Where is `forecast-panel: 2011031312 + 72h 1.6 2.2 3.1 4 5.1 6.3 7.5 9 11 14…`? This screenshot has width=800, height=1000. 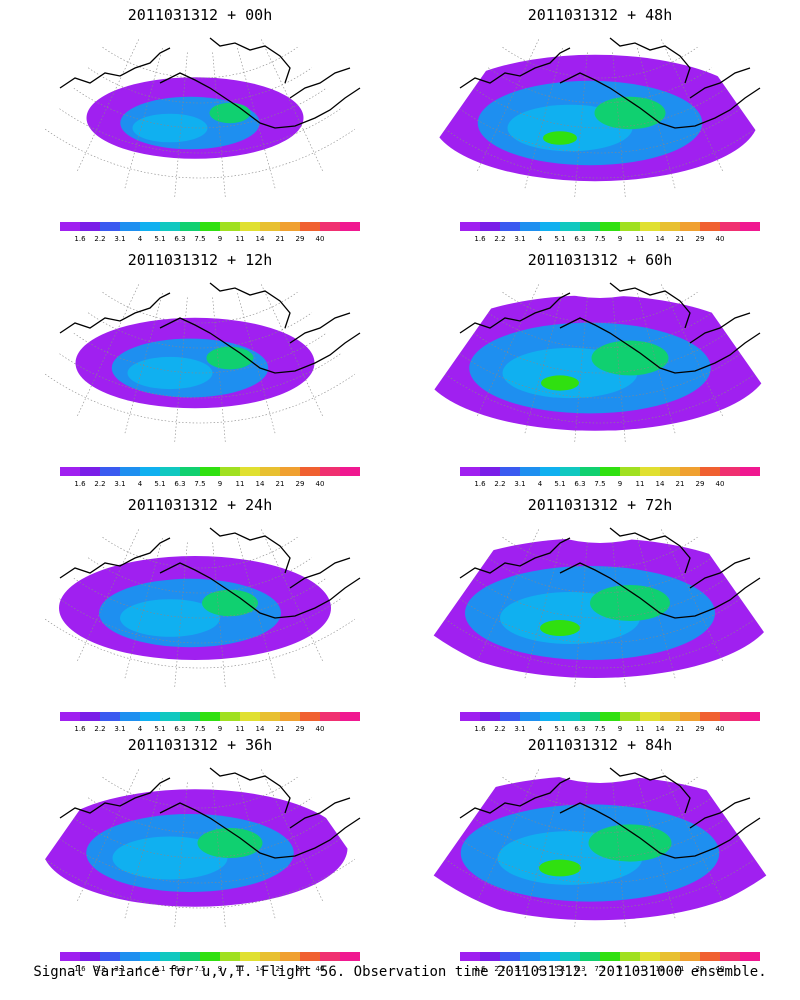
forecast-panel: 2011031312 + 72h 1.6 2.2 3.1 4 5.1 6.3 7.5 9 11 14… is located at coordinates (600, 612).